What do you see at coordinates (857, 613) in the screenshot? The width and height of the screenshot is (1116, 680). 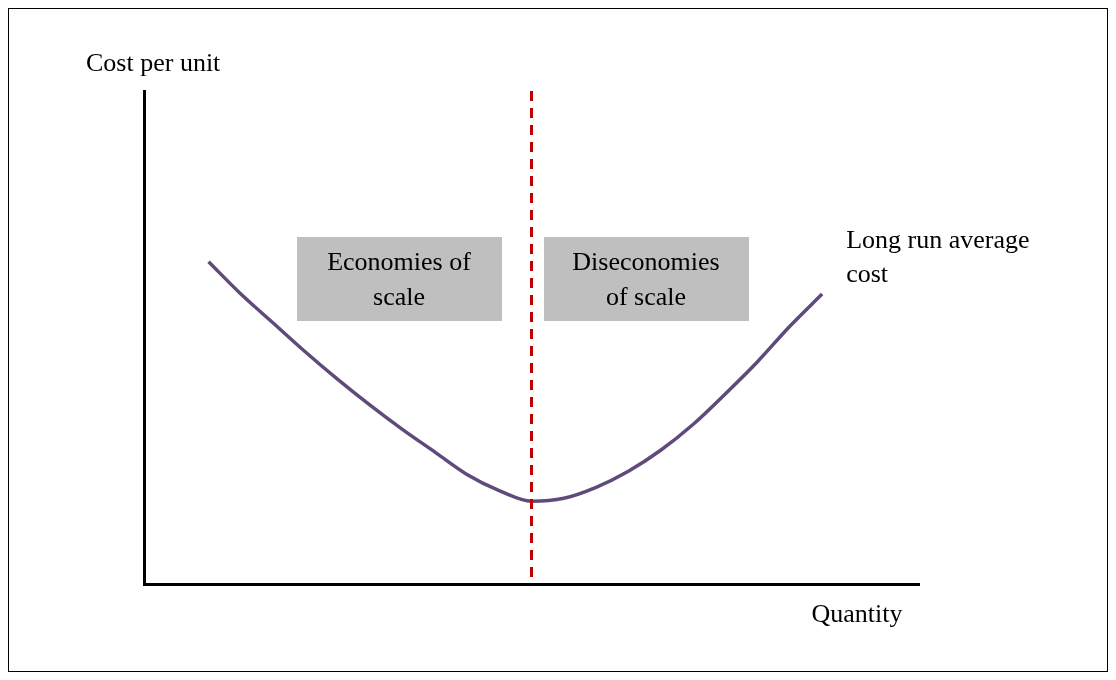 I see `x-axis-title: Quantity` at bounding box center [857, 613].